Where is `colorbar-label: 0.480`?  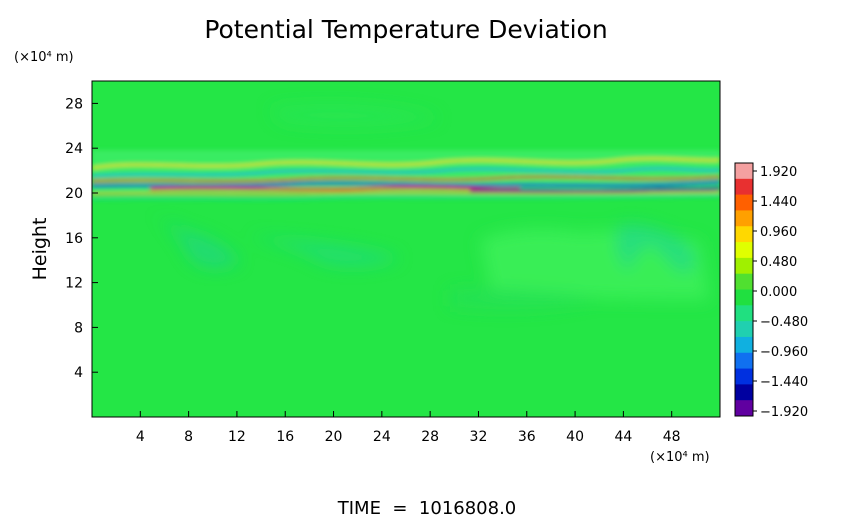
colorbar-label: 0.480 is located at coordinates (778, 262).